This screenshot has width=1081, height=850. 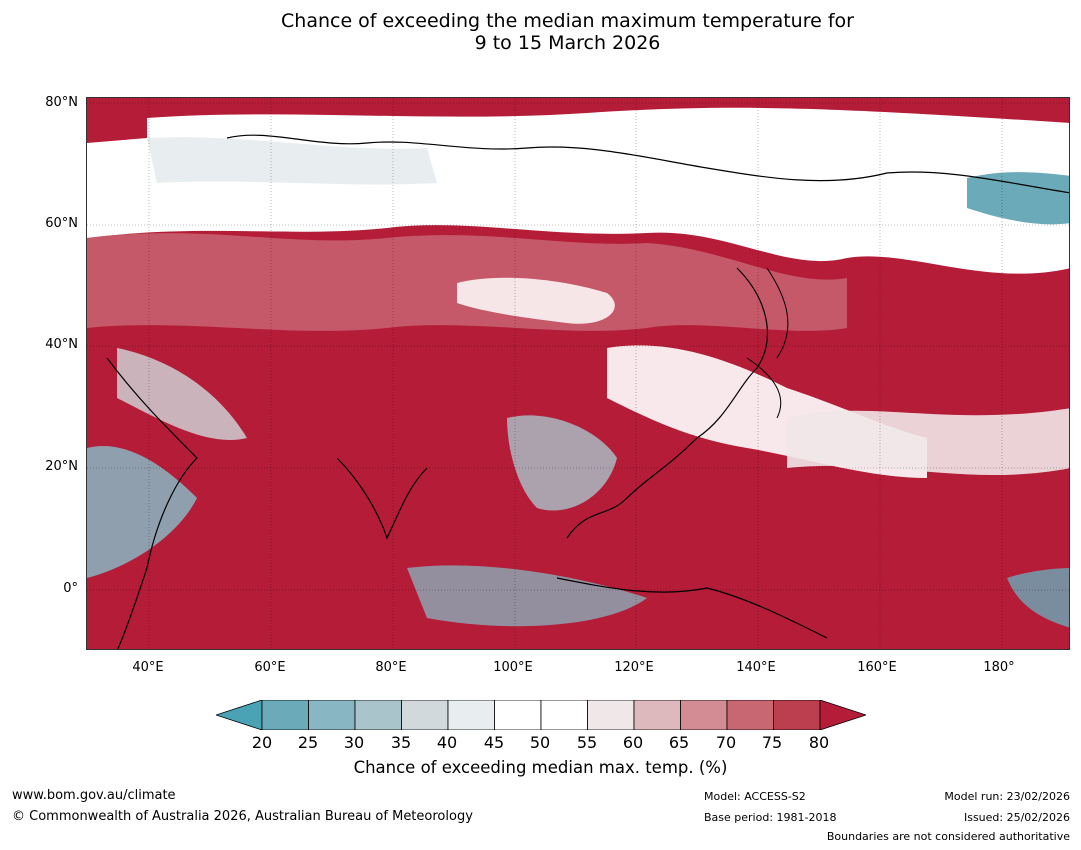 What do you see at coordinates (679, 742) in the screenshot?
I see `colorbar-tick-65: 65` at bounding box center [679, 742].